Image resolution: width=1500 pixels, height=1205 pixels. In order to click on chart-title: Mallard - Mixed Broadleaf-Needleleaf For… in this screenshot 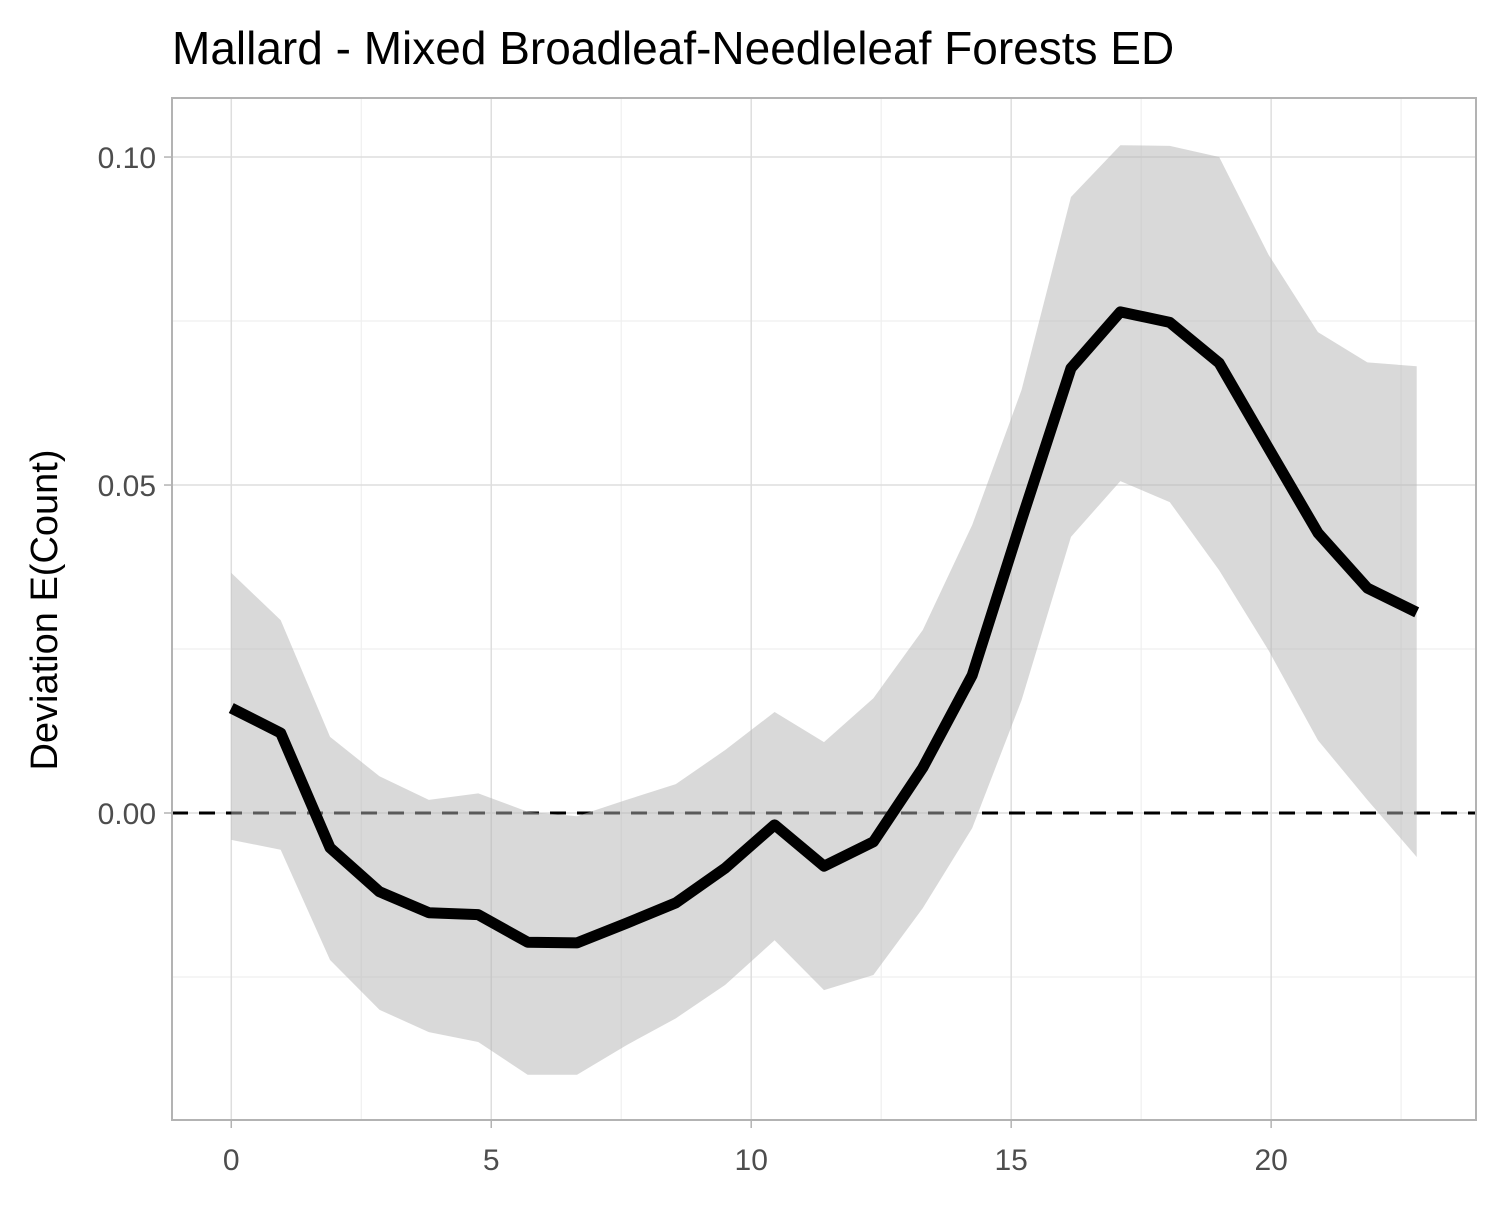, I will do `click(673, 48)`.